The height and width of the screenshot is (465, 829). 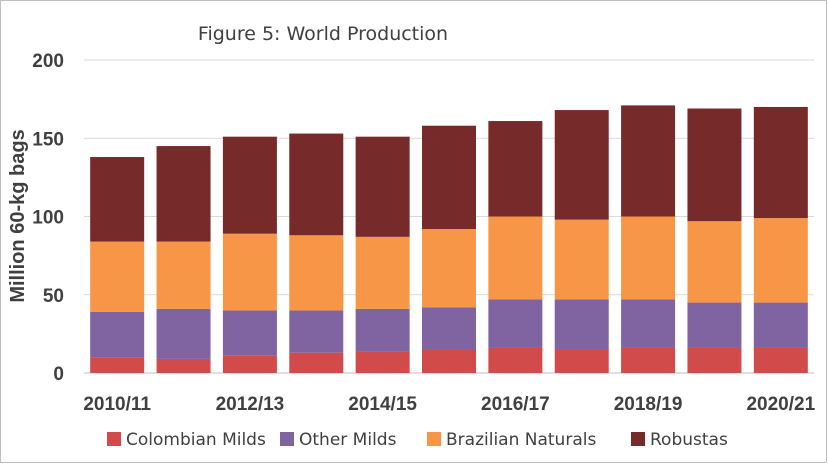 I want to click on legend-label: Robustas, so click(x=689, y=440).